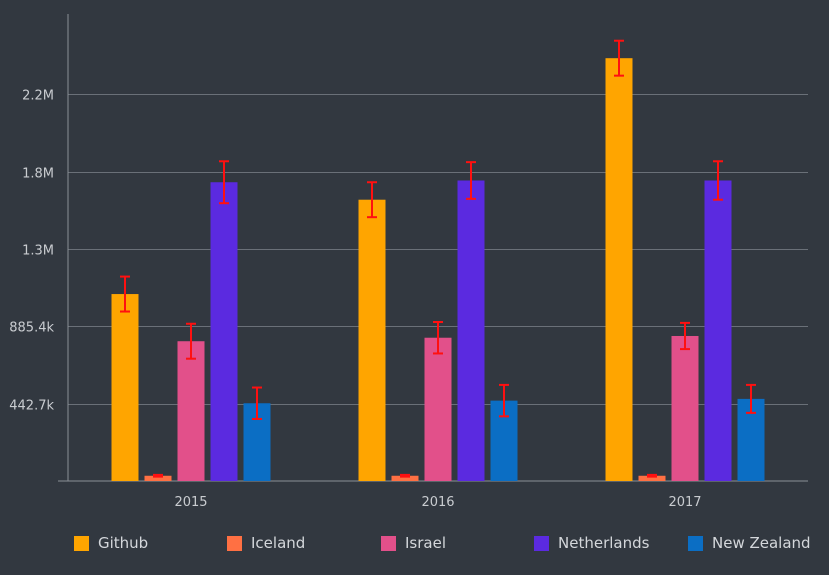 This screenshot has height=575, width=829. Describe the element at coordinates (81, 543) in the screenshot. I see `legend-swatch-github` at that location.